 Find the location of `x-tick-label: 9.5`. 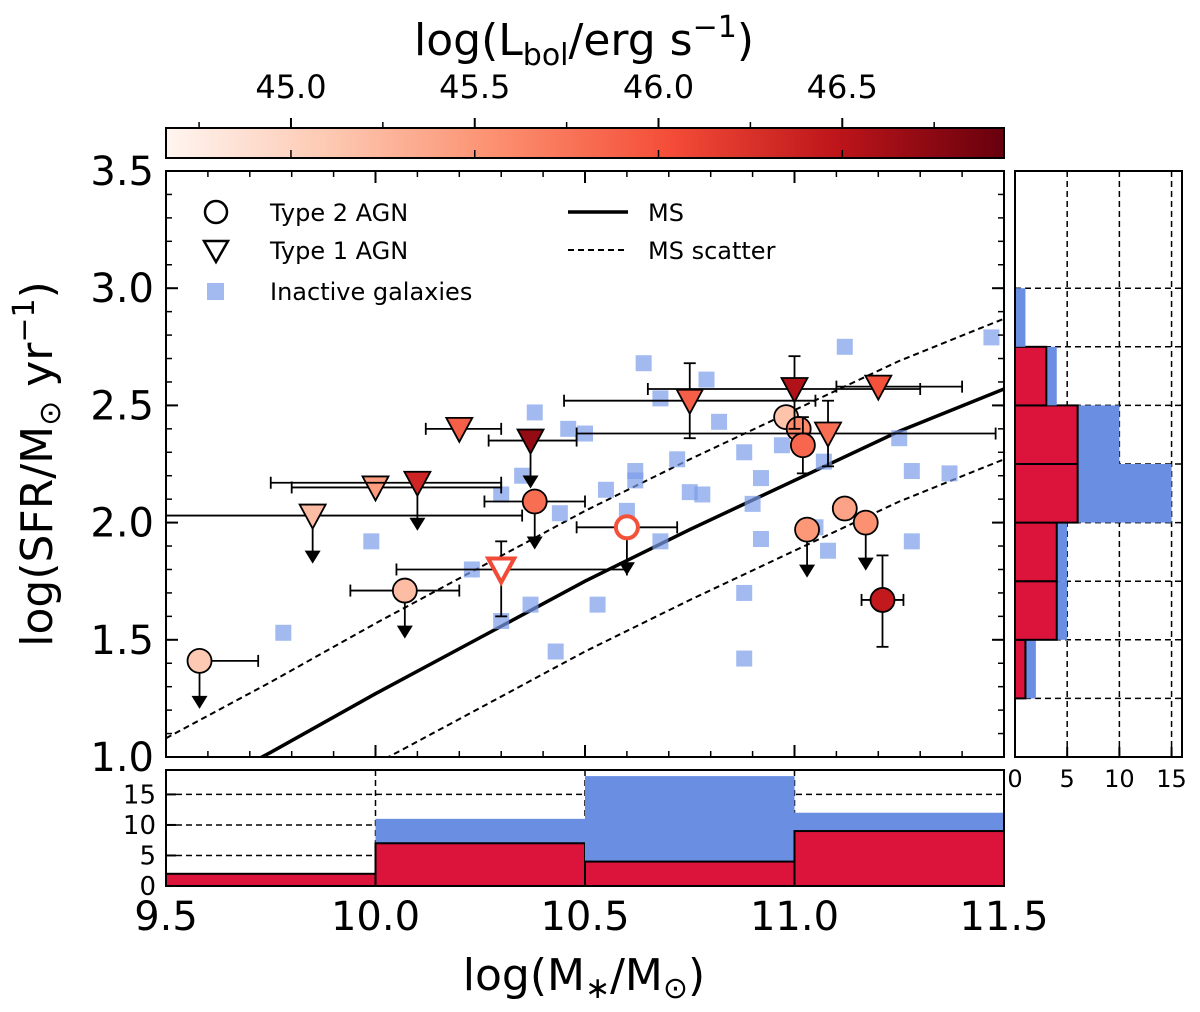

x-tick-label: 9.5 is located at coordinates (166, 917).